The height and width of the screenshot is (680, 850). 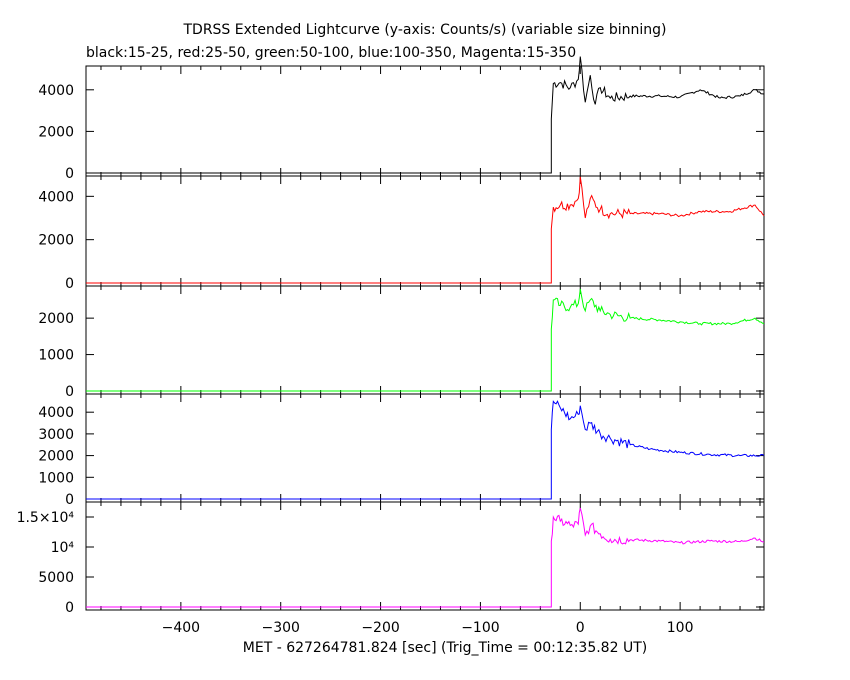 What do you see at coordinates (480, 628) in the screenshot?
I see `x-tick-label: −100` at bounding box center [480, 628].